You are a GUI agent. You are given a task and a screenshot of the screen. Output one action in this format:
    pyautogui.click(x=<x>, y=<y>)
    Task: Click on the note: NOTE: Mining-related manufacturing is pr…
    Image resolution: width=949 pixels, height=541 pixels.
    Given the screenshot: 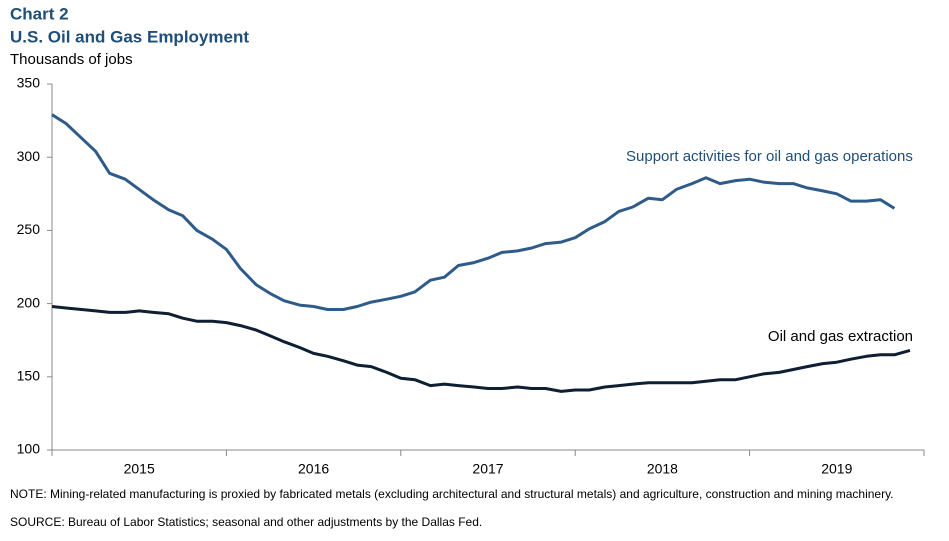 What is the action you would take?
    pyautogui.click(x=452, y=494)
    